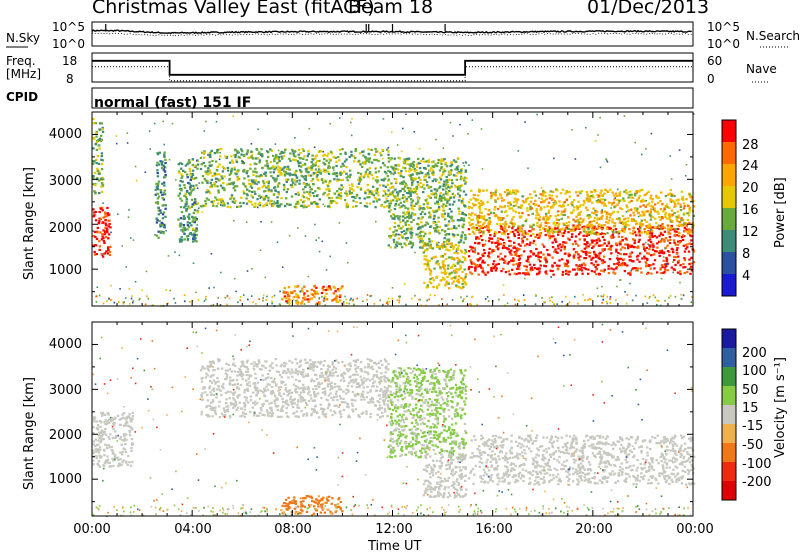 The width and height of the screenshot is (800, 554). What do you see at coordinates (773, 36) in the screenshot?
I see `nsearch-label: N.Search` at bounding box center [773, 36].